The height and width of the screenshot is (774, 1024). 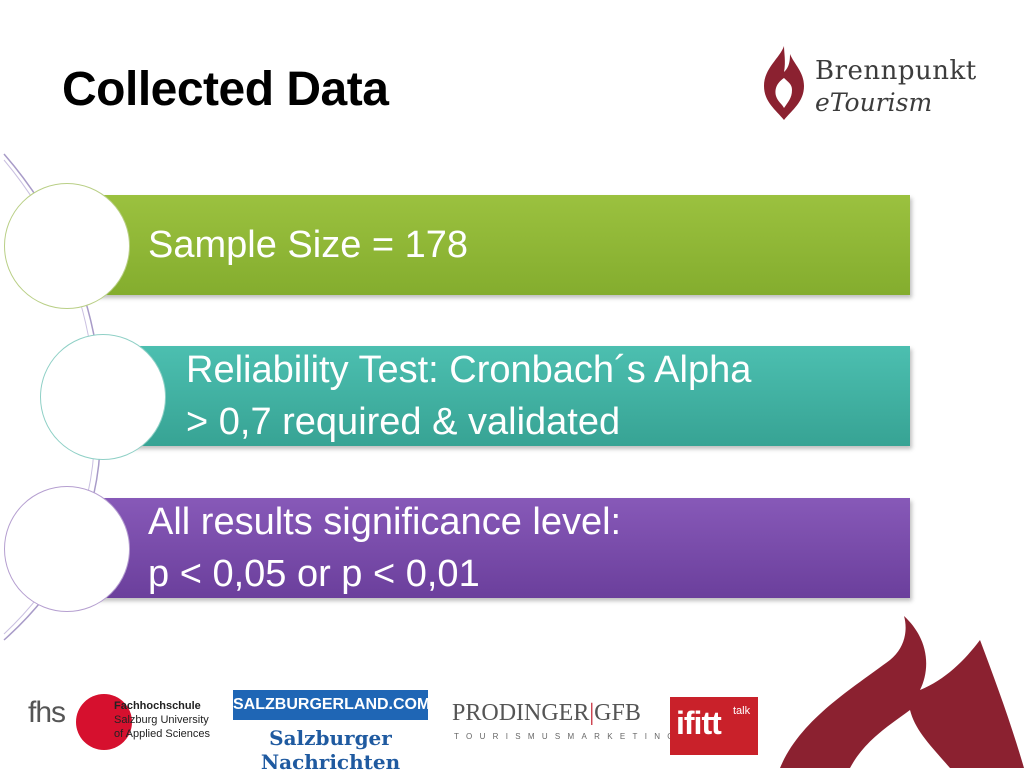 I want to click on item-line: Sample Size = 178, so click(x=308, y=245).